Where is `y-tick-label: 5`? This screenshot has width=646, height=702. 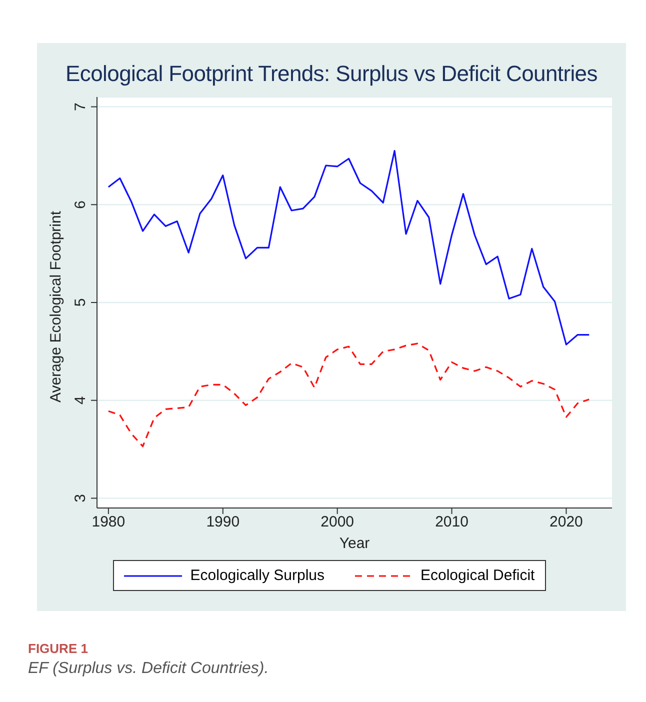 y-tick-label: 5 is located at coordinates (80, 302).